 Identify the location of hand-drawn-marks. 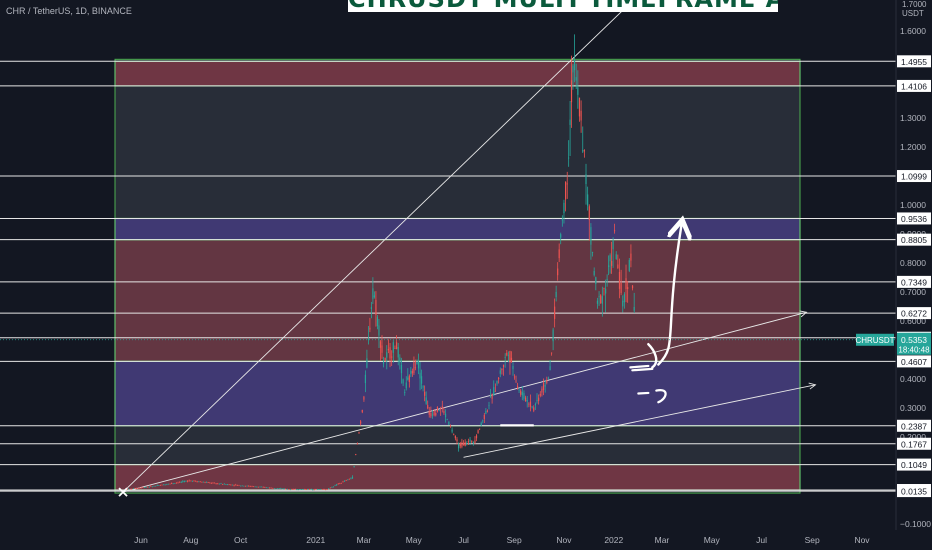
(648, 384).